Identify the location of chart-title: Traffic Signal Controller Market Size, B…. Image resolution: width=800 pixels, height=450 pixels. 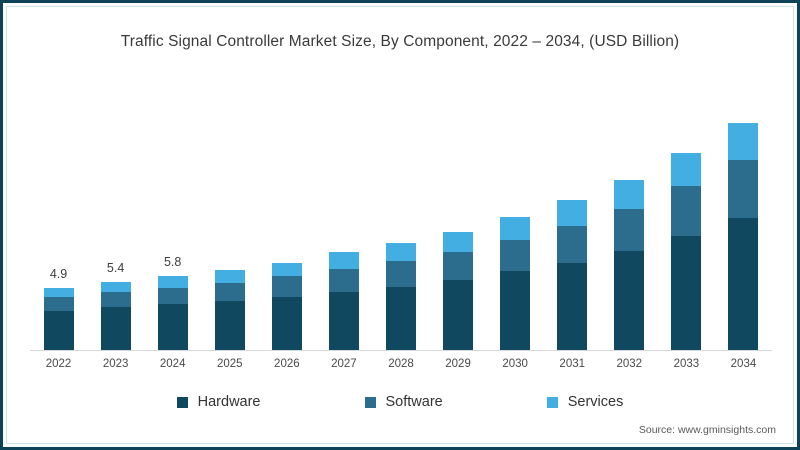
(400, 41).